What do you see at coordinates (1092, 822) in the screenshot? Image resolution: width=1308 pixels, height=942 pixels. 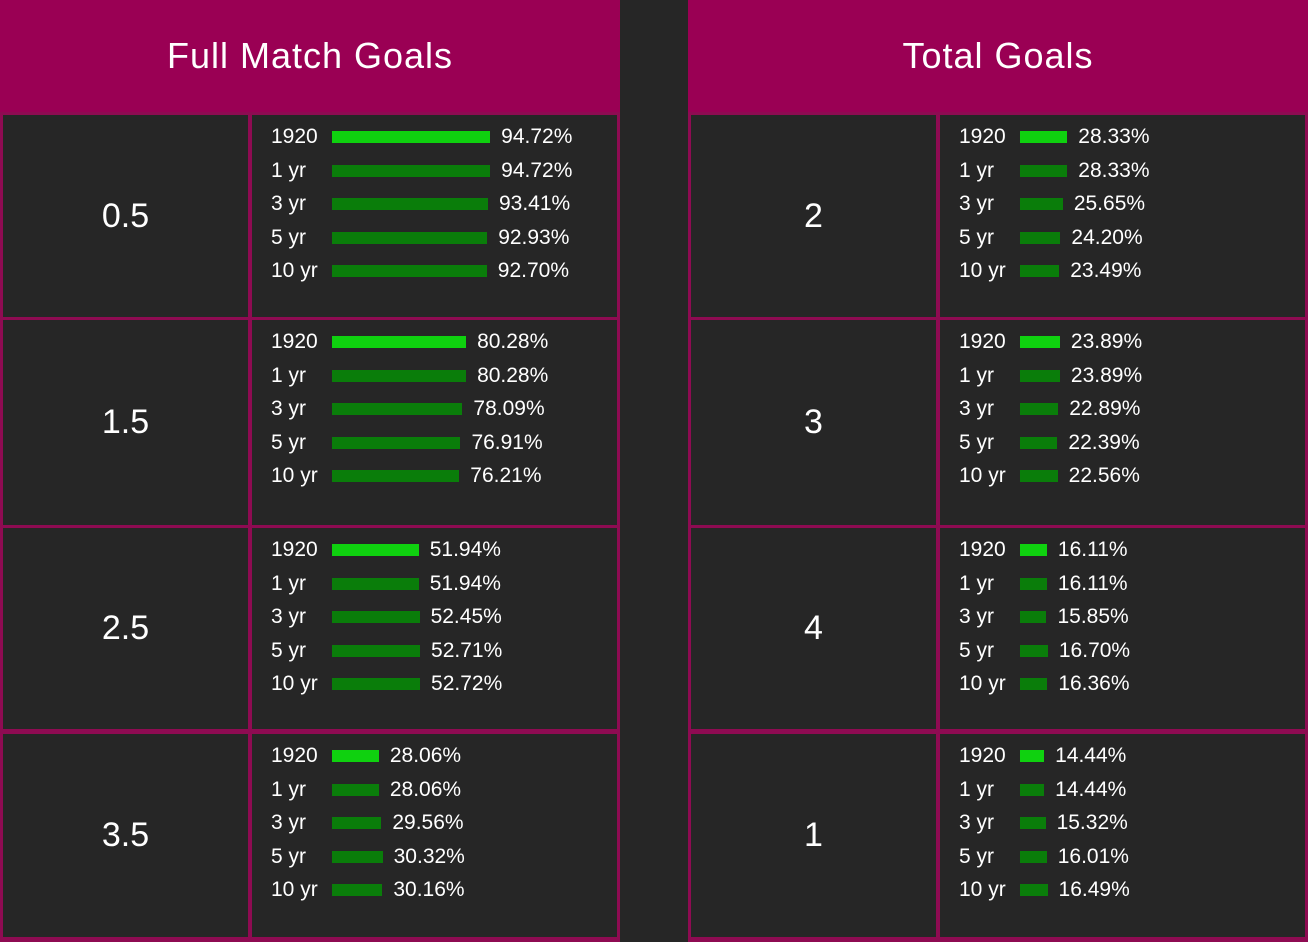 I see `percentage-value: 15.32%` at bounding box center [1092, 822].